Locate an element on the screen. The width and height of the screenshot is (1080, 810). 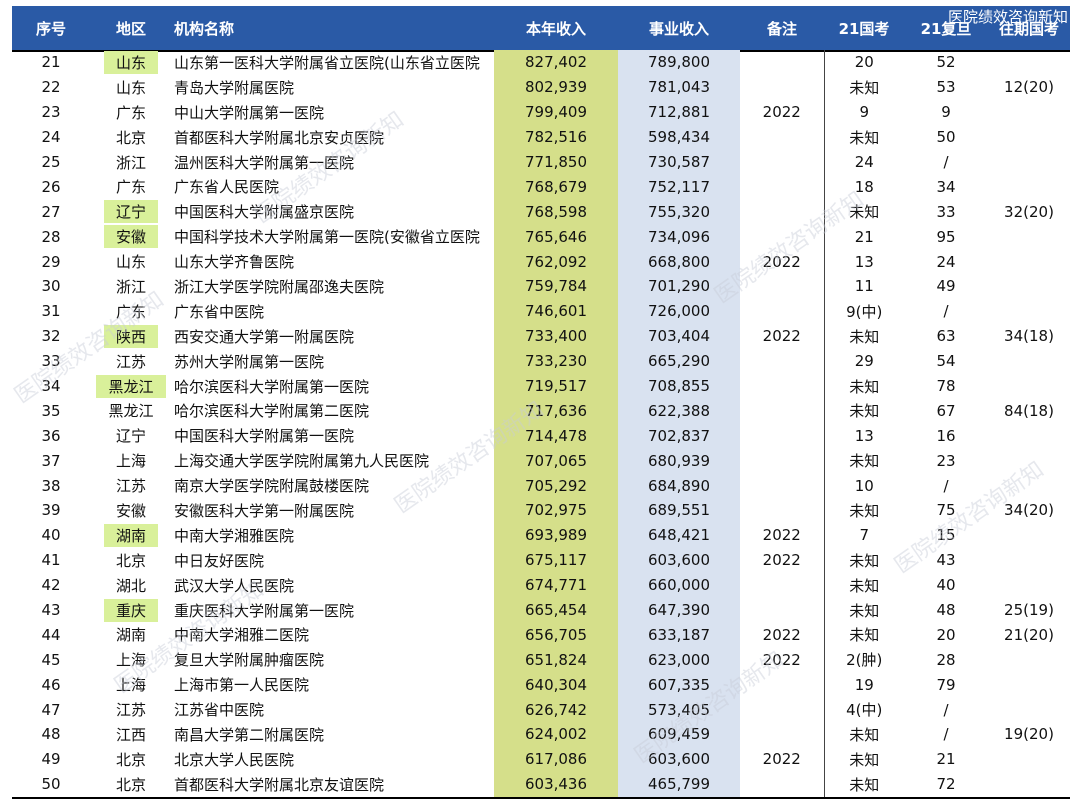
row-revenue: 765,646 is located at coordinates (556, 237).